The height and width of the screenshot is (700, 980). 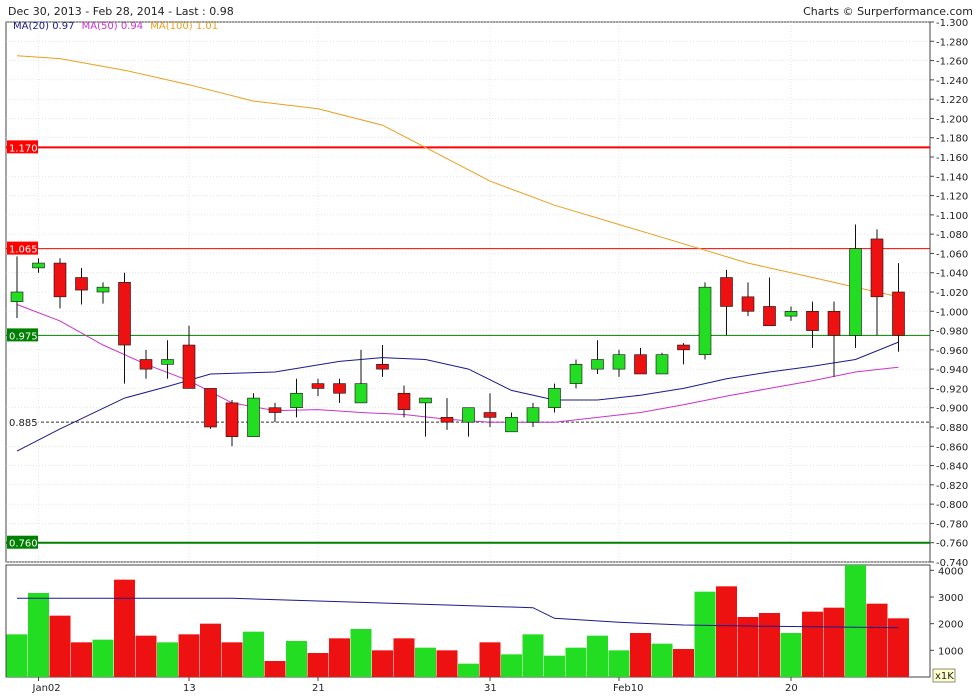 I want to click on ma-legend: MA(20) 0.97 MA(50) 0.94 MA(100) 1.01, so click(x=115, y=26).